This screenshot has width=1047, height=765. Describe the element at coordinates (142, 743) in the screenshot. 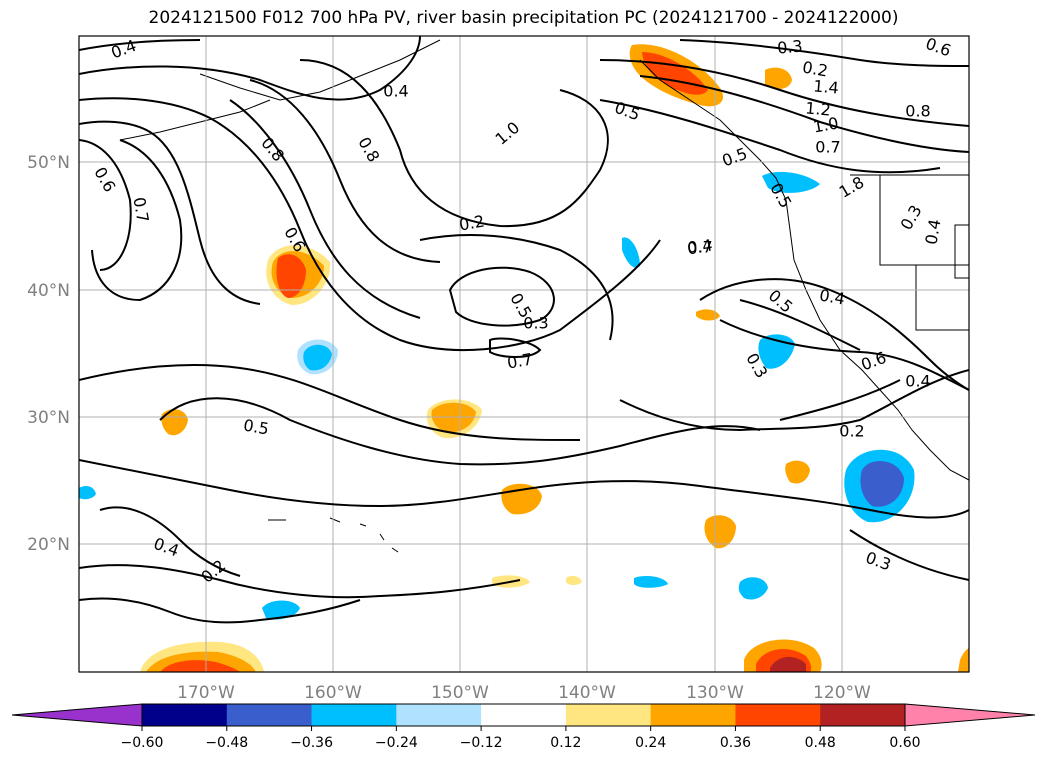

I see `colorbar-tick-label: −0.60` at that location.